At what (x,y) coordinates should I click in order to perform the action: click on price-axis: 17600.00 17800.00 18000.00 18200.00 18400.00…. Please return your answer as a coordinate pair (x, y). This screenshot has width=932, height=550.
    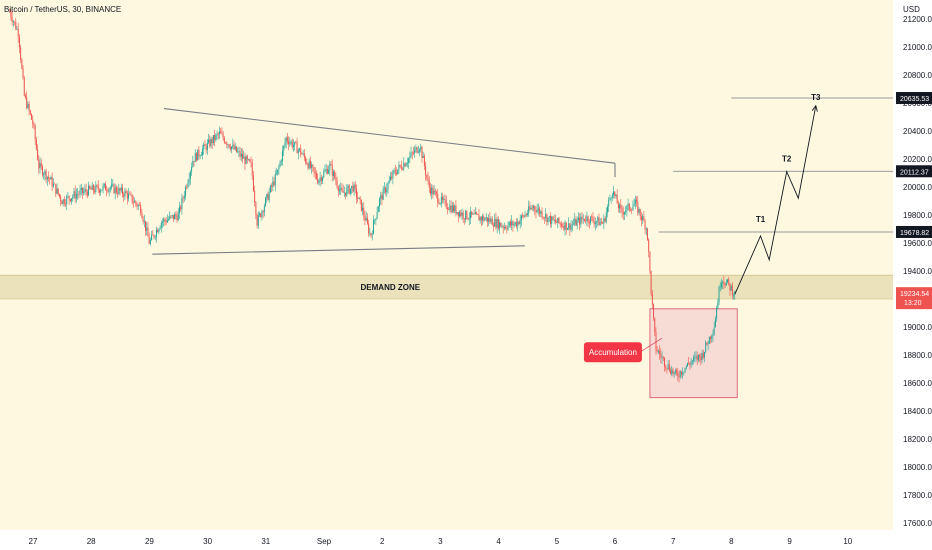
    Looking at the image, I should click on (914, 271).